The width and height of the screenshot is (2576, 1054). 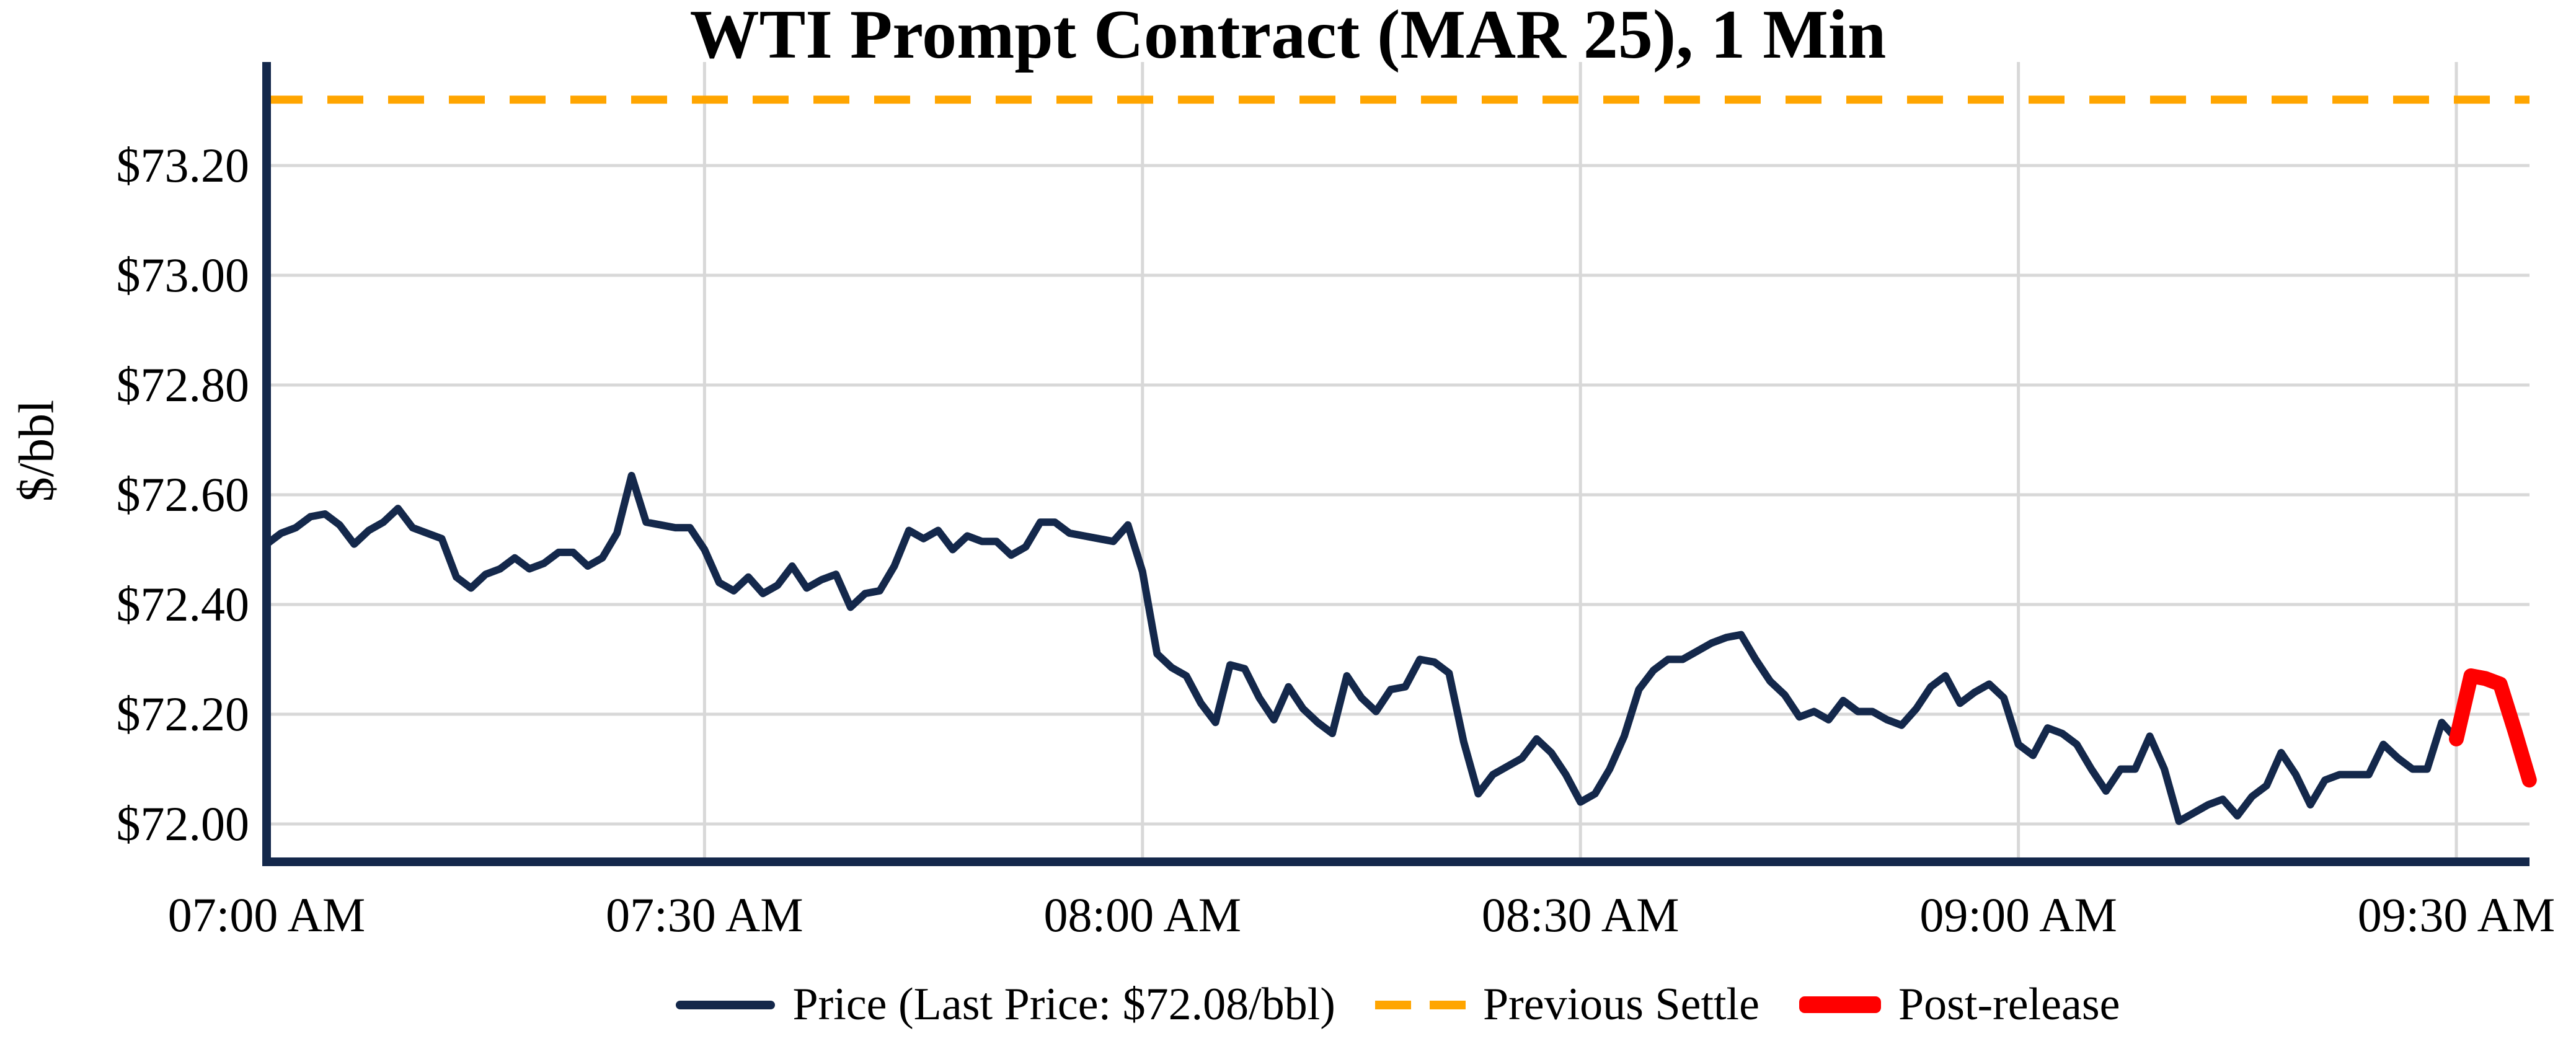 I want to click on x-tick-label: 09:30 AM, so click(x=2457, y=915).